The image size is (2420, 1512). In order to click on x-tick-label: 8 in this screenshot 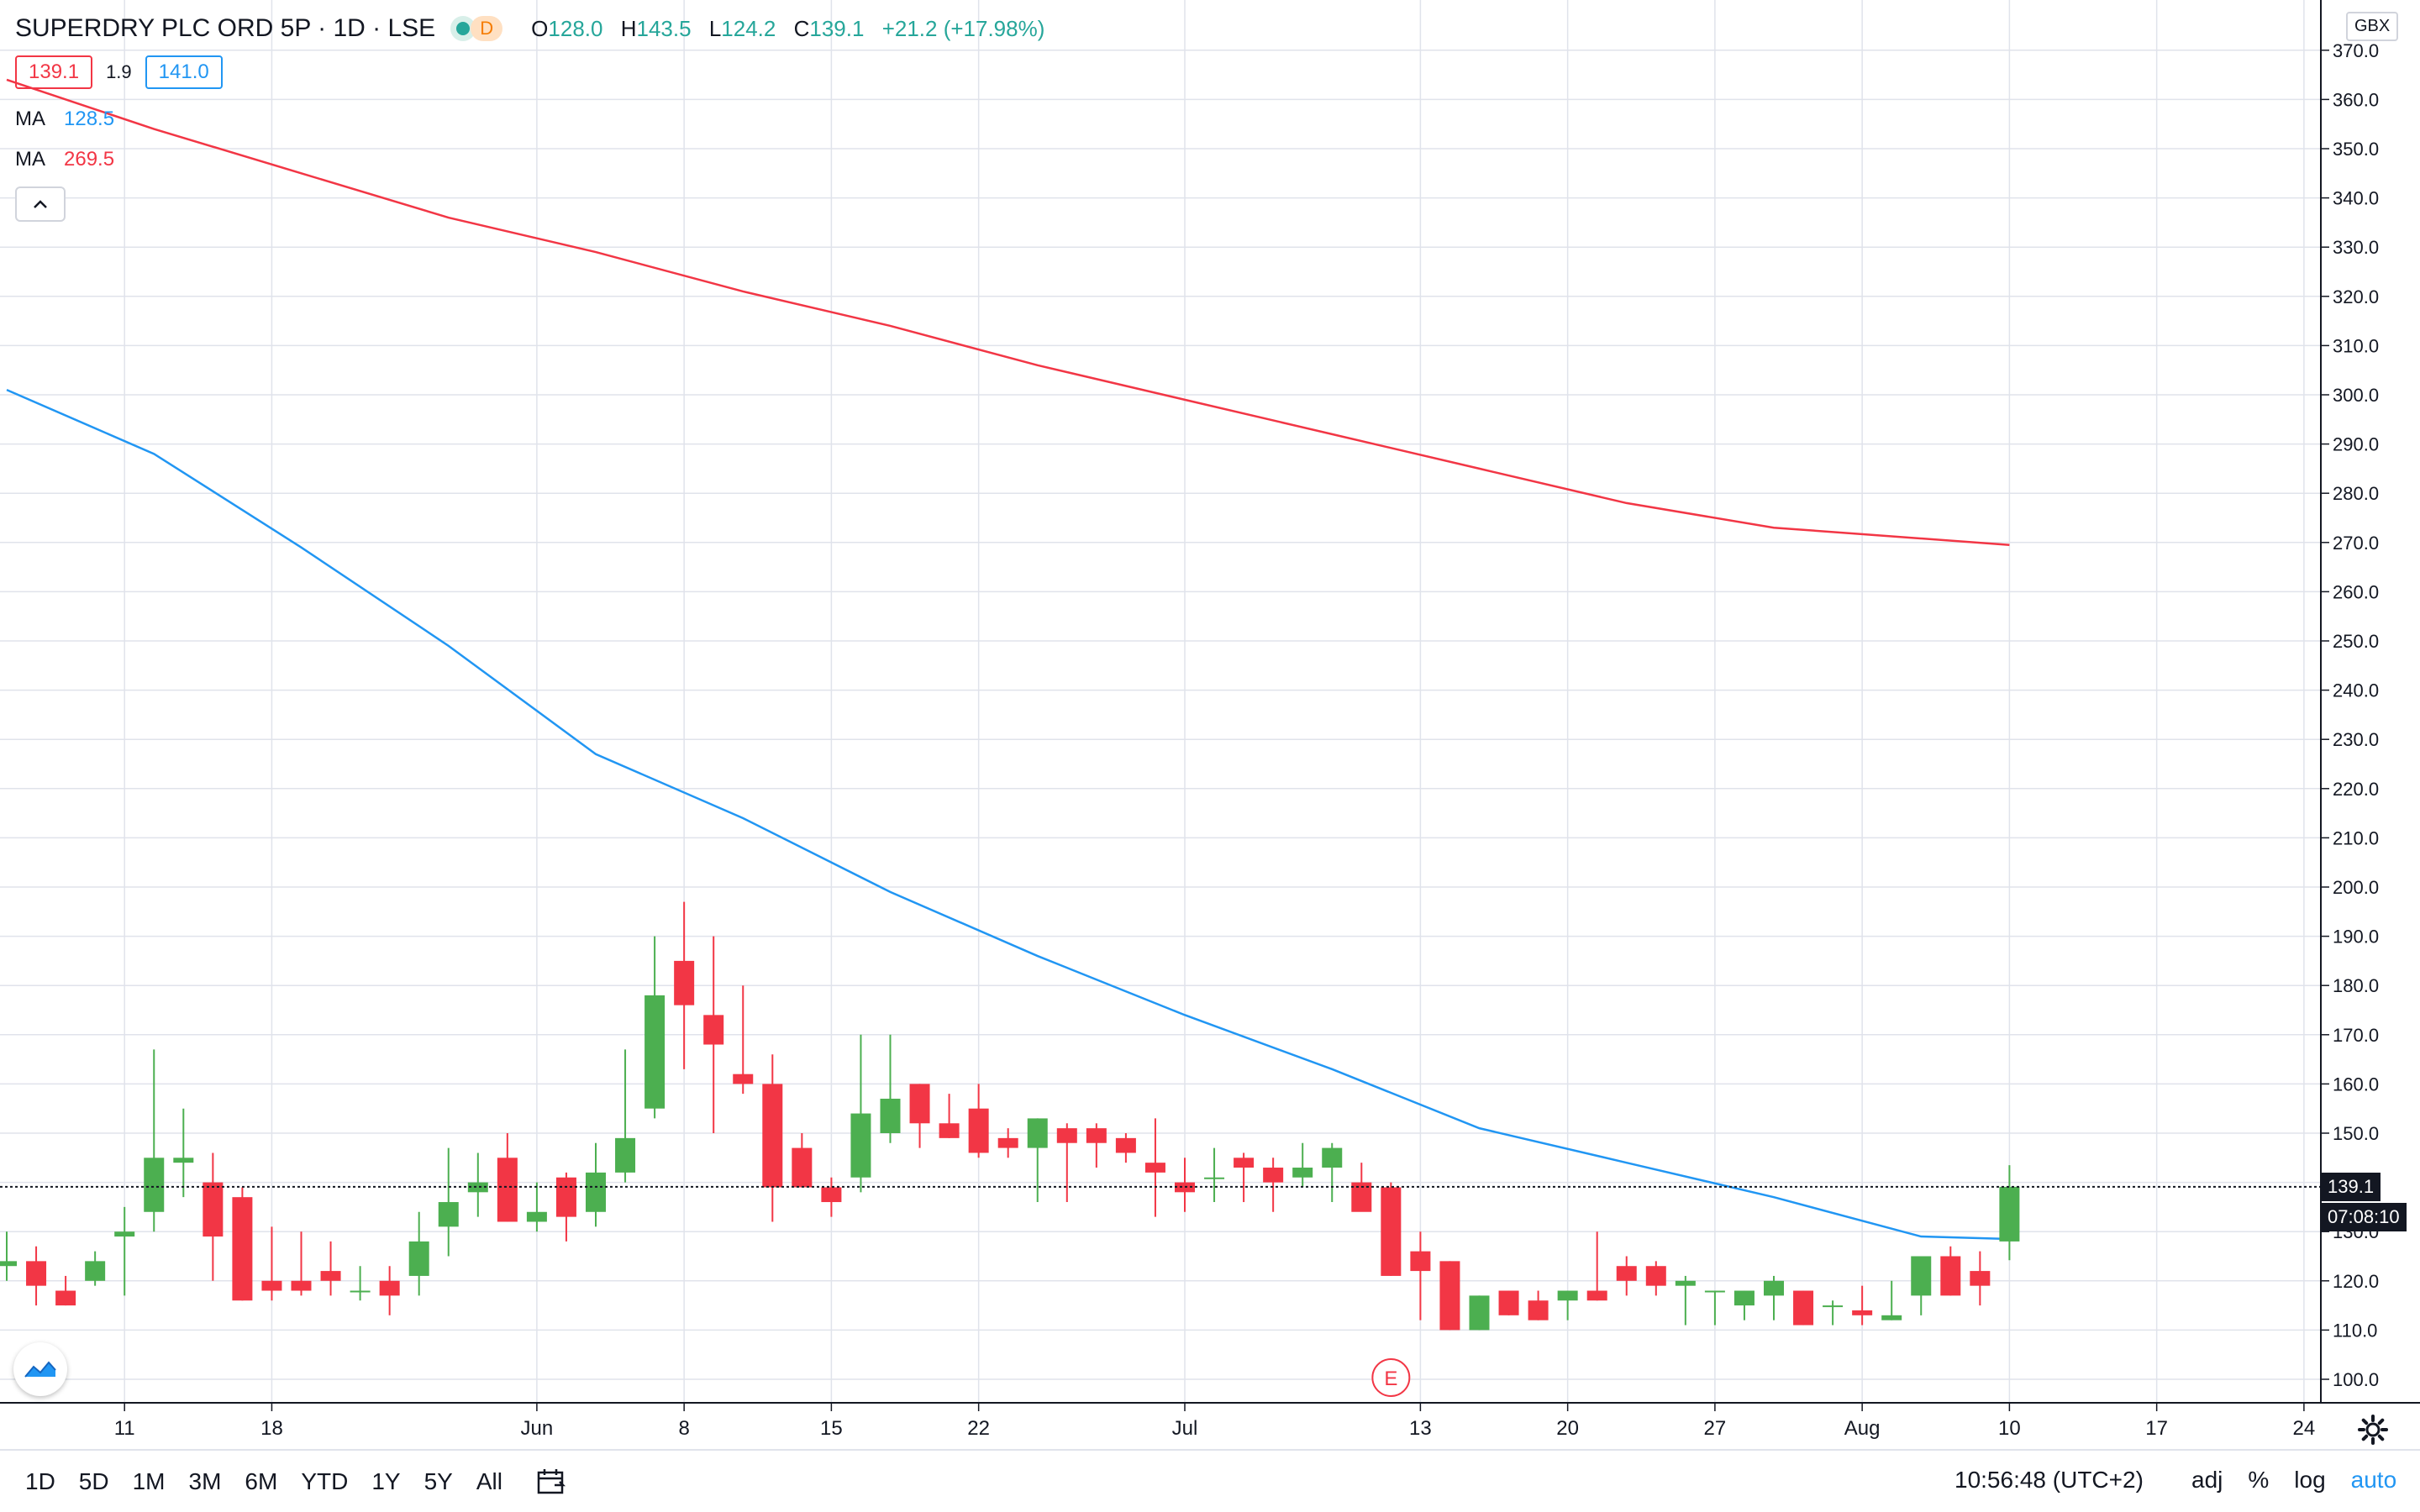, I will do `click(683, 1428)`.